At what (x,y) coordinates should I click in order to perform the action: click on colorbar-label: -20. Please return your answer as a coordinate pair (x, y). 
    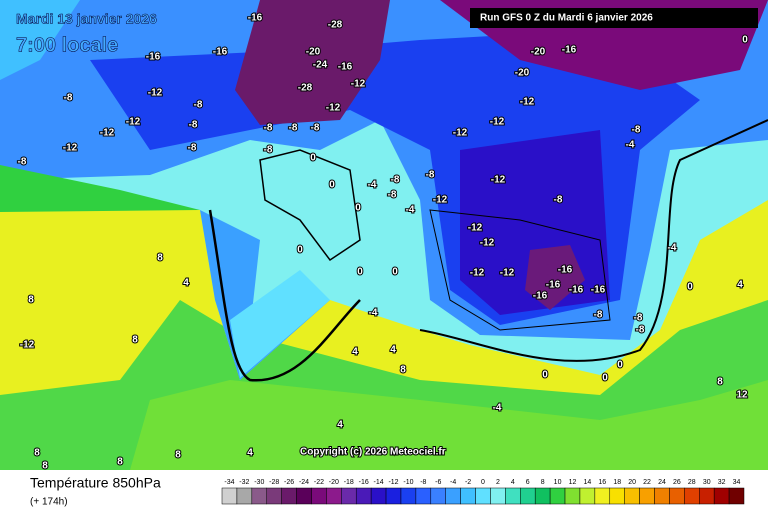
    Looking at the image, I should click on (334, 482).